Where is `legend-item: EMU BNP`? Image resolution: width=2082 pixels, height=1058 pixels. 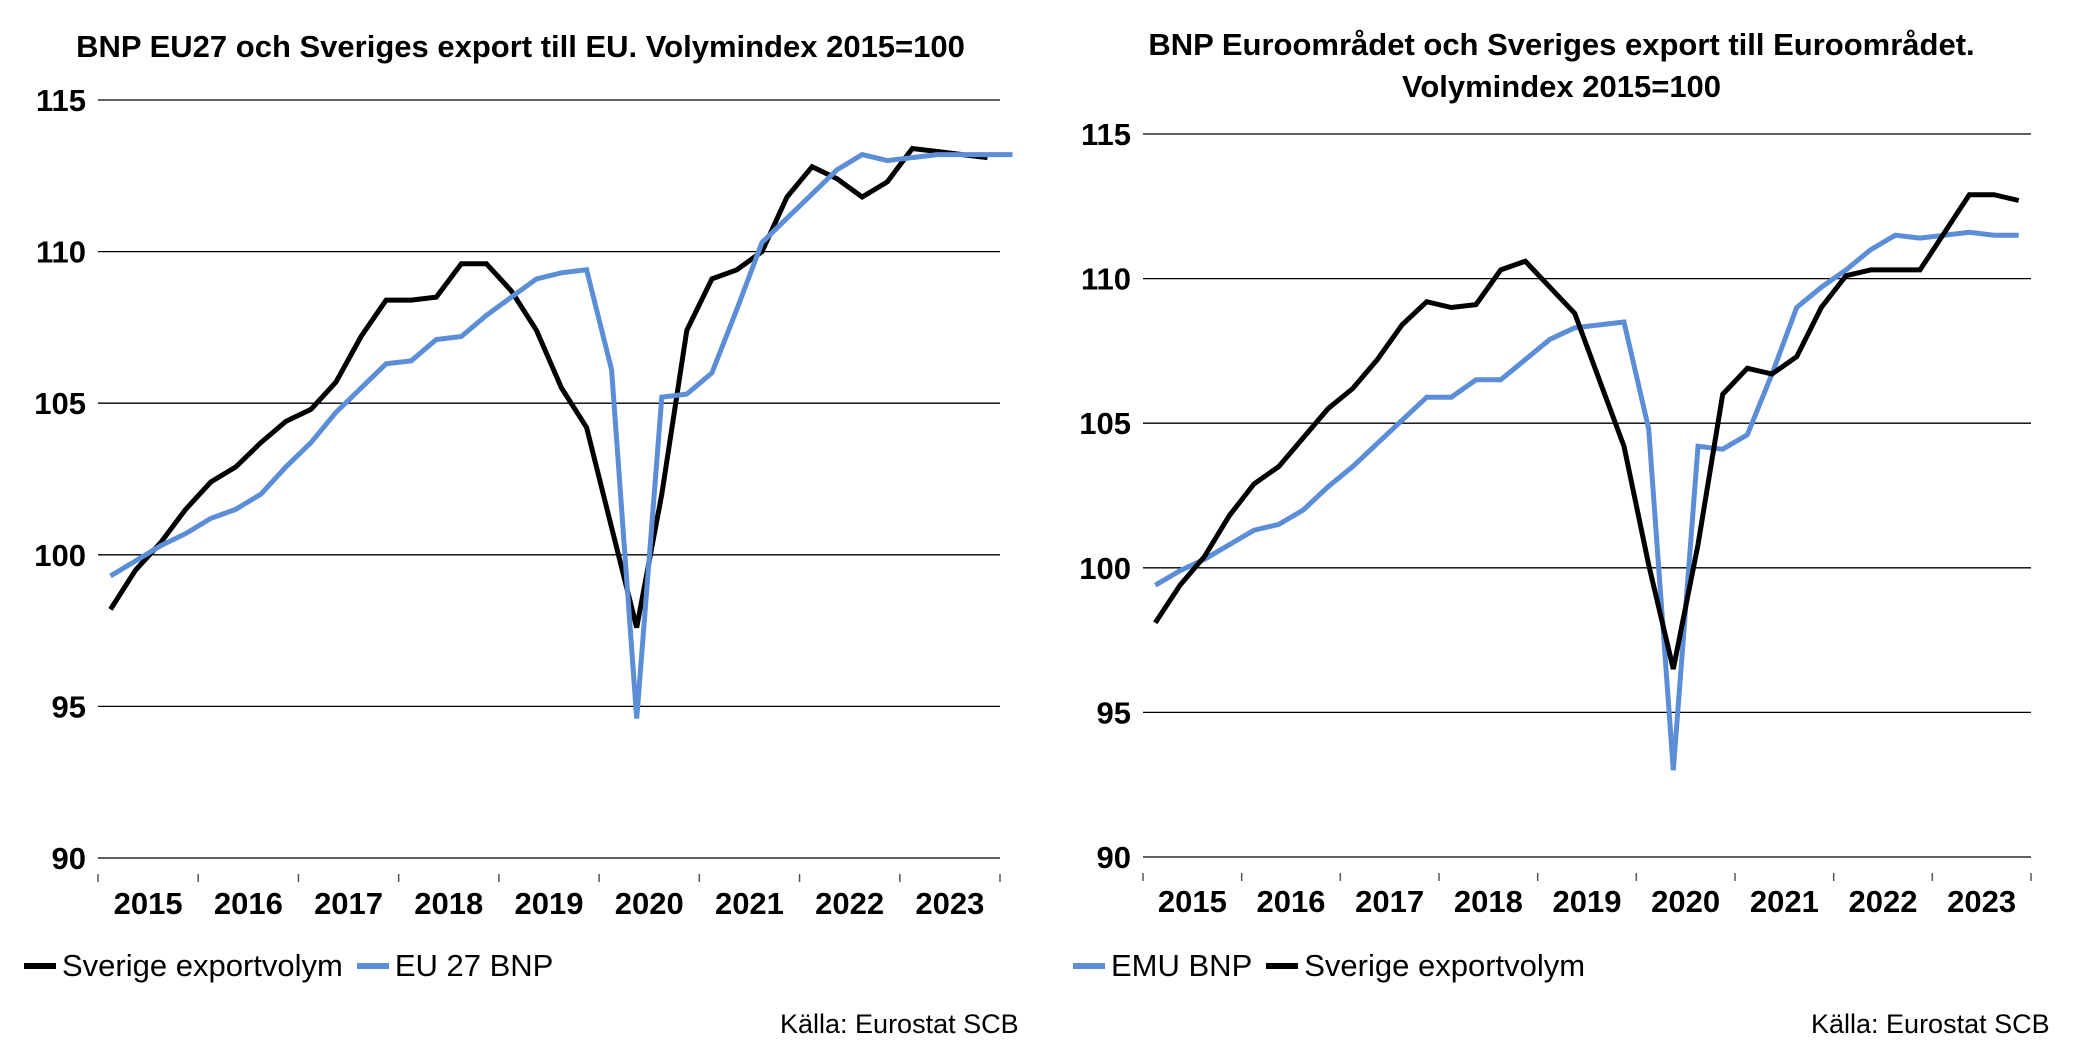
legend-item: EMU BNP is located at coordinates (1162, 966).